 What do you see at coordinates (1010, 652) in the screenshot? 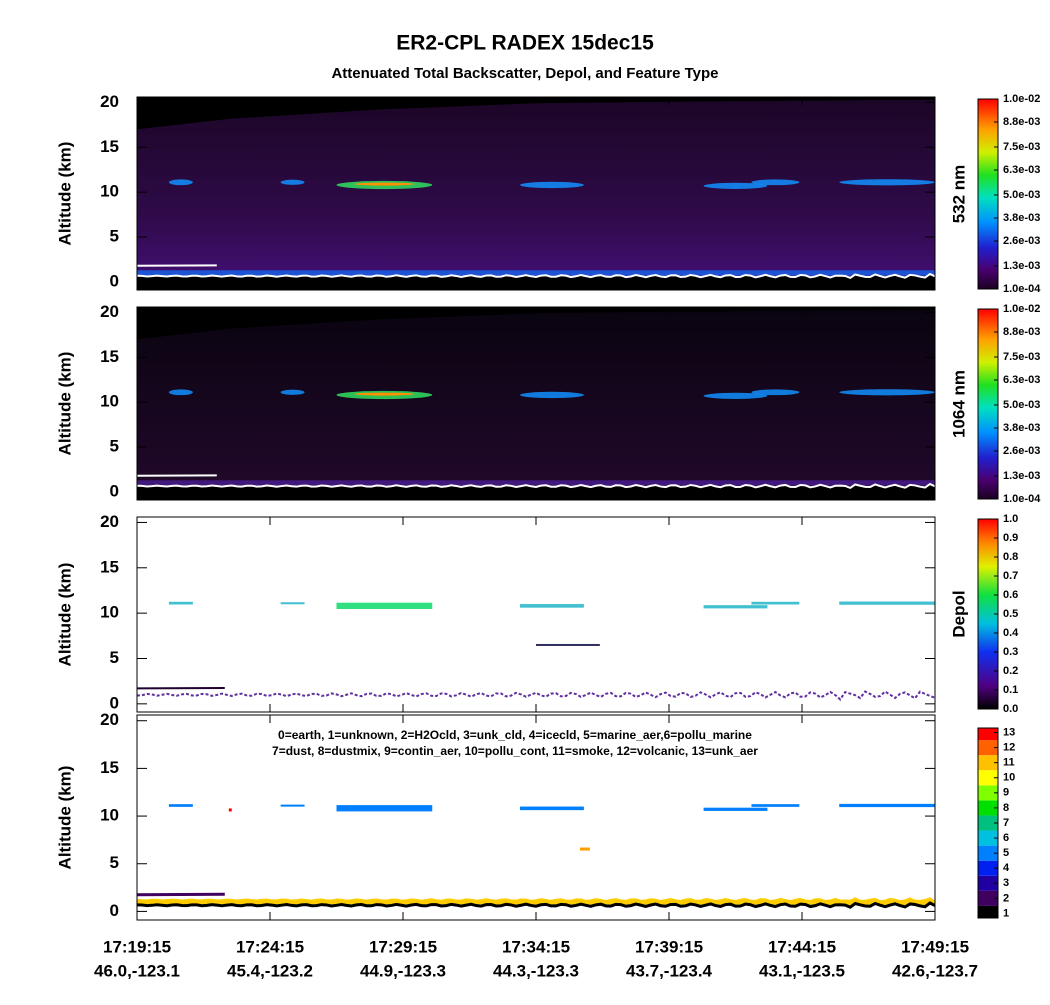
I see `colorbar-tick-label: 0.3` at bounding box center [1010, 652].